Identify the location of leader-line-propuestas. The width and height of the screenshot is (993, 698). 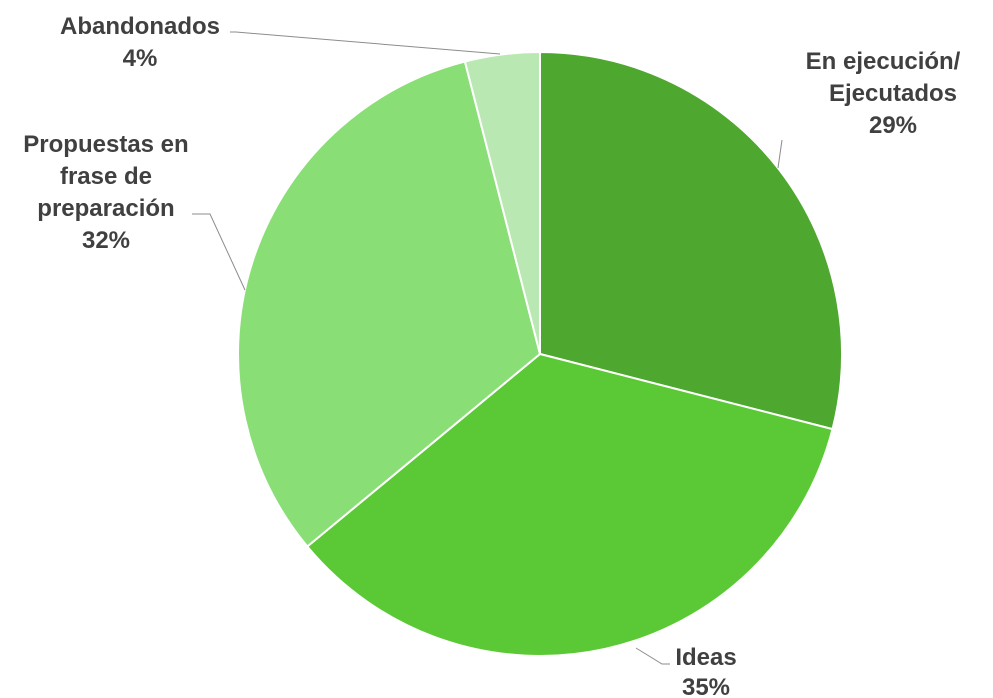
(219, 252).